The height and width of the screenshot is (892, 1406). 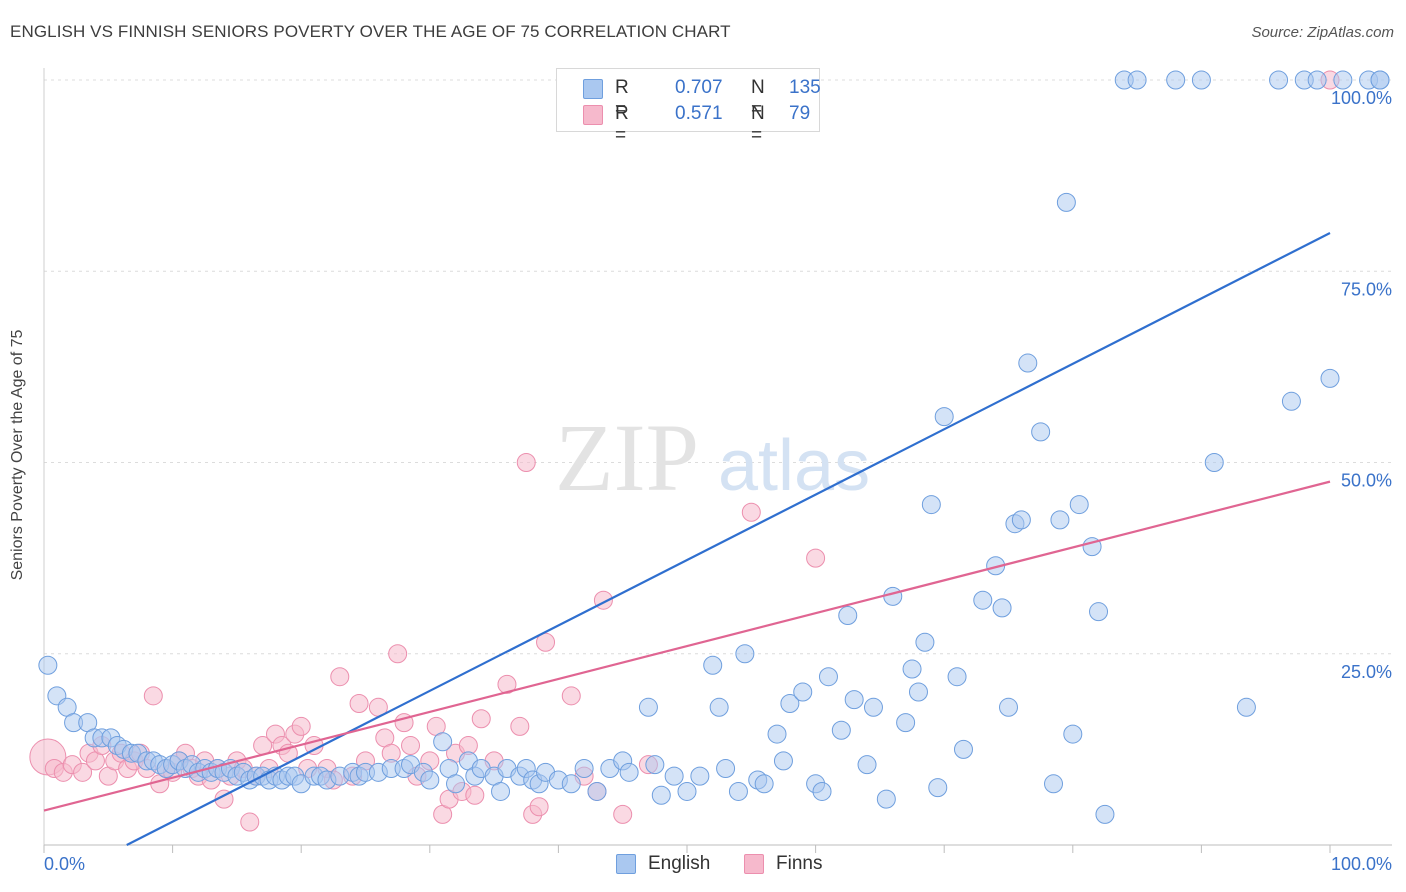 What do you see at coordinates (805, 87) in the screenshot?
I see `n-value: 135` at bounding box center [805, 87].